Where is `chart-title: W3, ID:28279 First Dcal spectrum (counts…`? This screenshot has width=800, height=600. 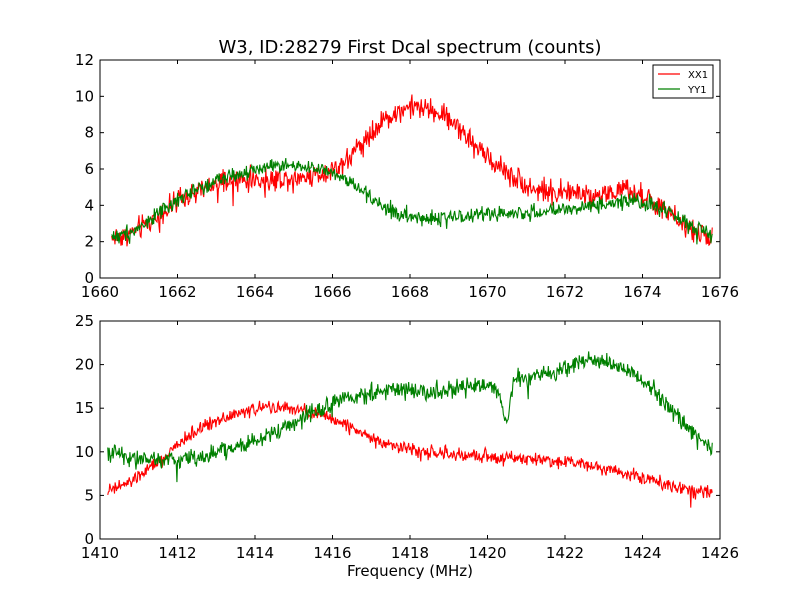 chart-title: W3, ID:28279 First Dcal spectrum (counts… is located at coordinates (409, 47).